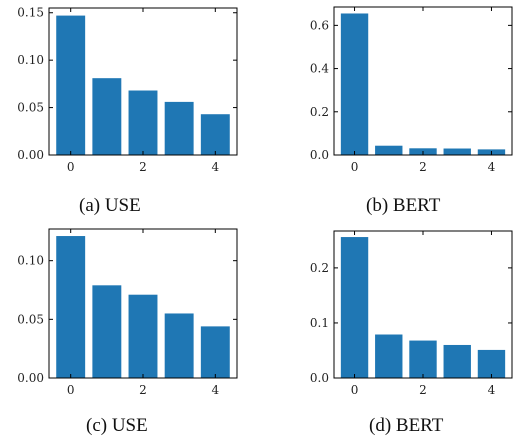 The width and height of the screenshot is (524, 447). Describe the element at coordinates (423, 390) in the screenshot. I see `xtick-label-d-1: 2` at that location.